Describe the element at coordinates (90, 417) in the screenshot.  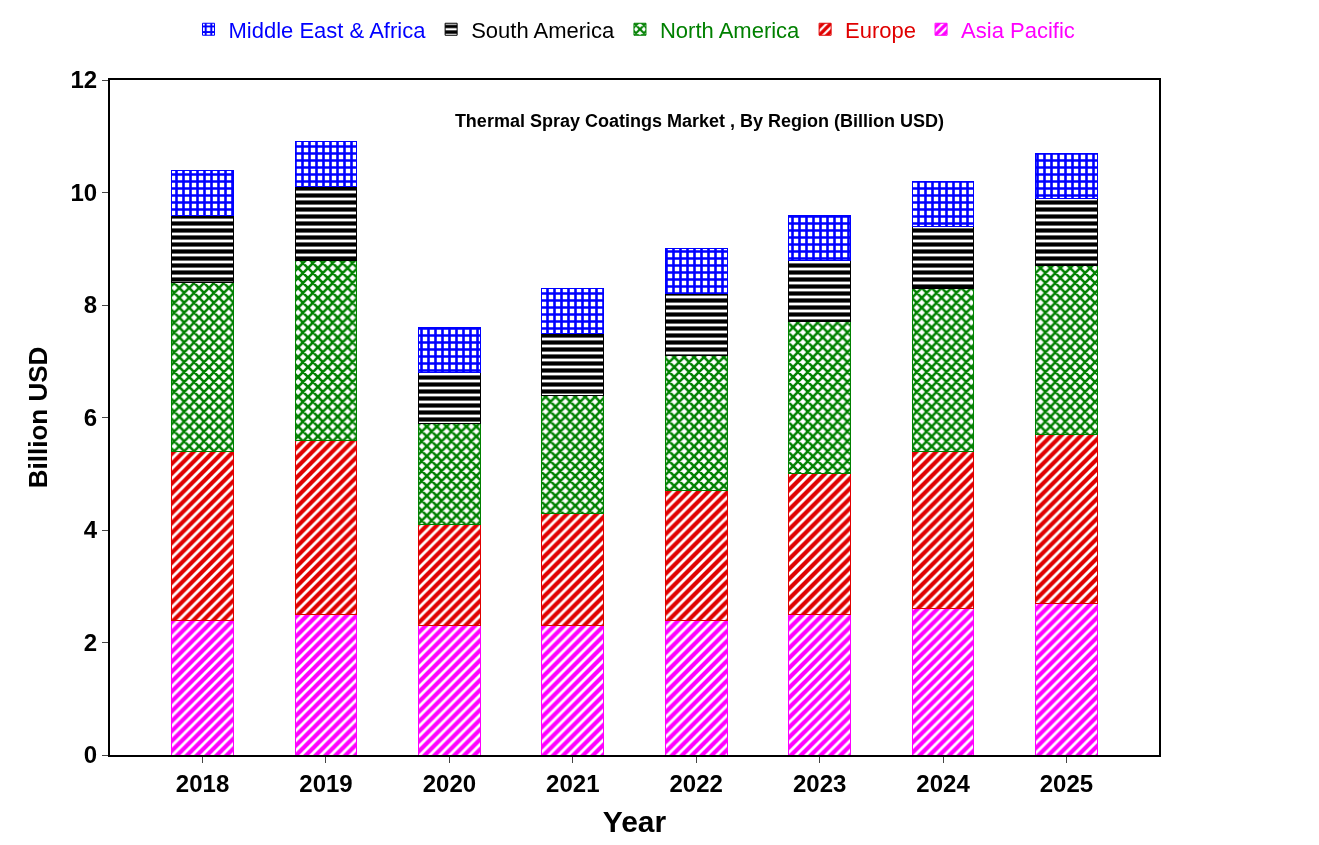
I see `y-tick-label: 6` at that location.